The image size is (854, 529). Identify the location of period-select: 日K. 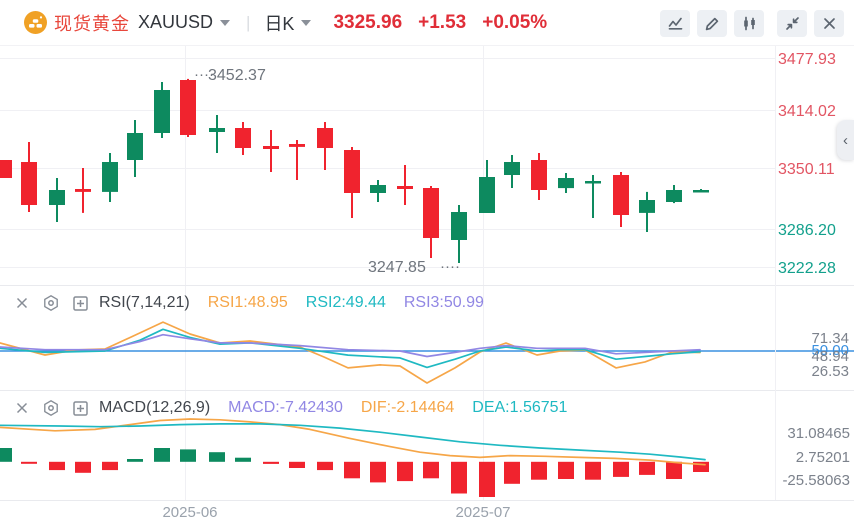
(279, 23).